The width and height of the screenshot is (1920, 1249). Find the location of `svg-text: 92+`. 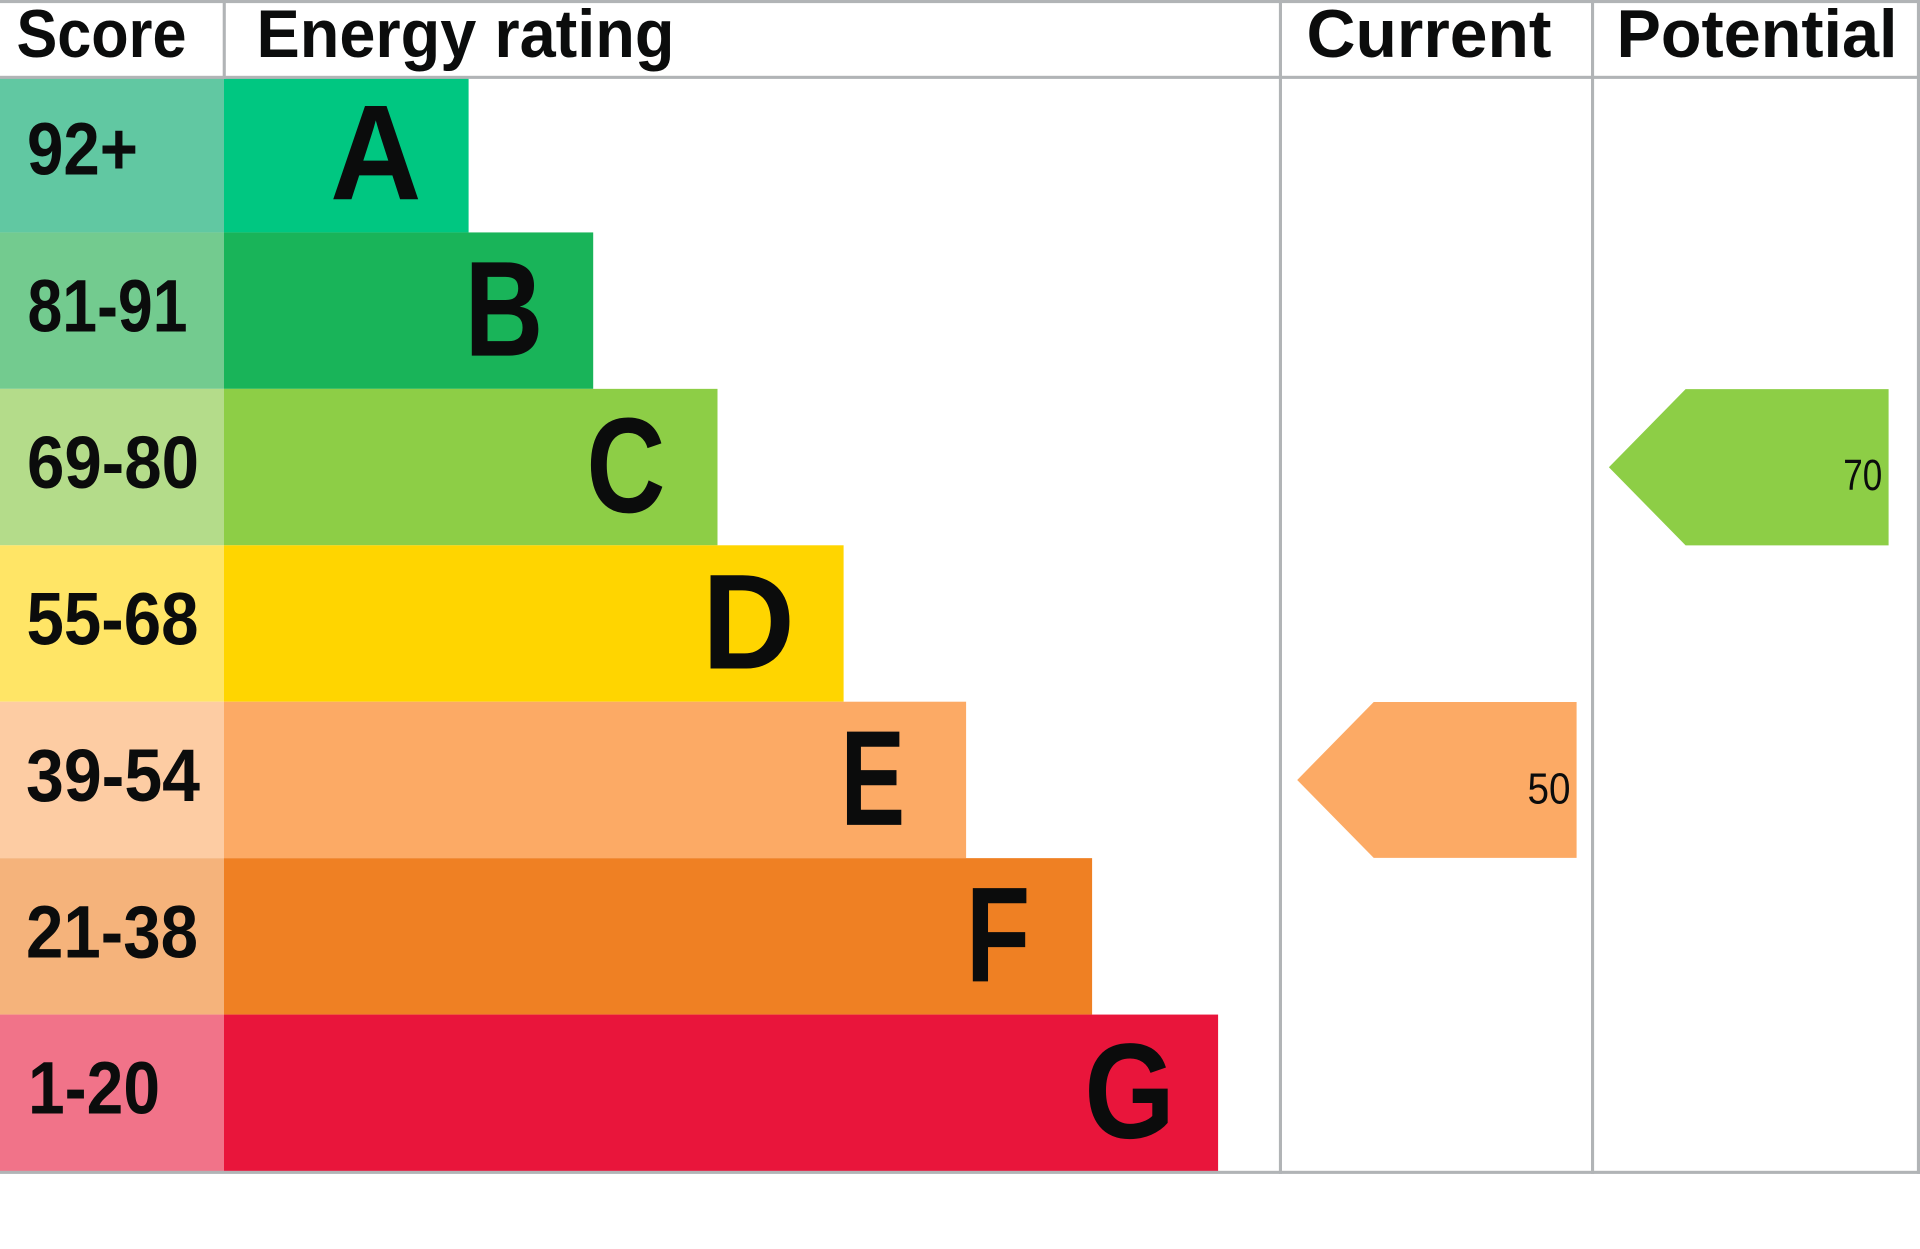

svg-text: 92+ is located at coordinates (82, 149).